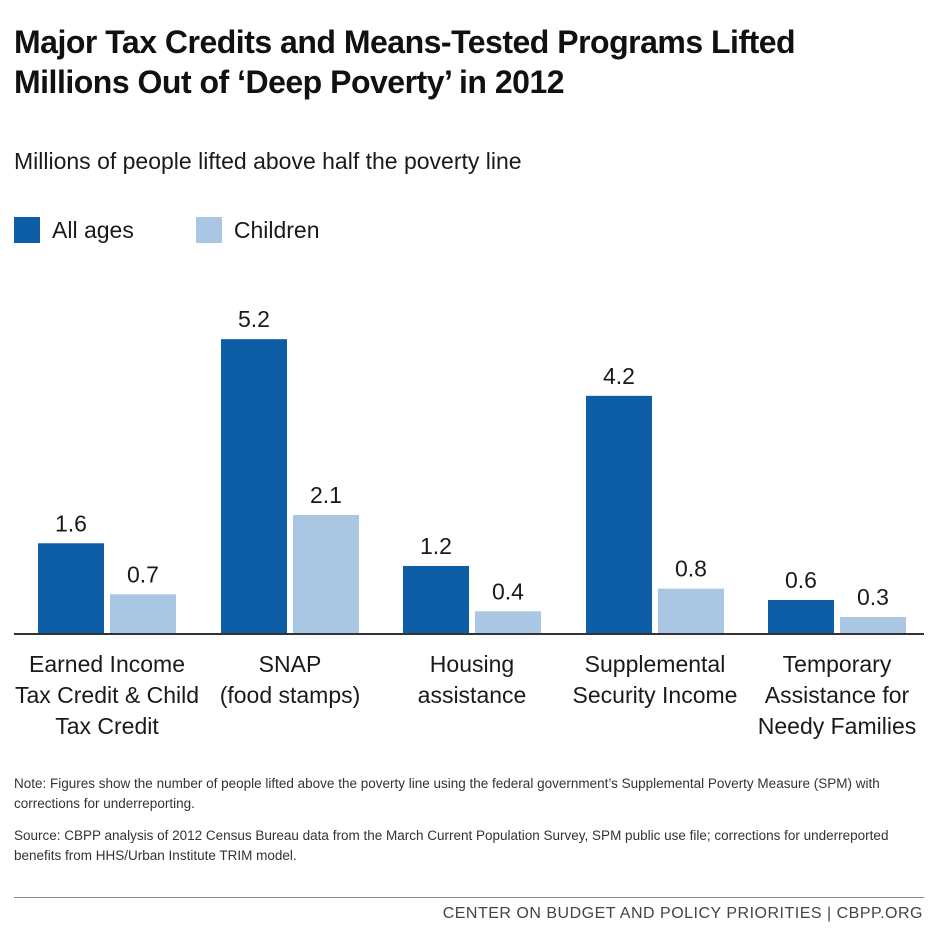 The height and width of the screenshot is (939, 939). I want to click on data-label-all-ages-0: 1.6, so click(71, 523).